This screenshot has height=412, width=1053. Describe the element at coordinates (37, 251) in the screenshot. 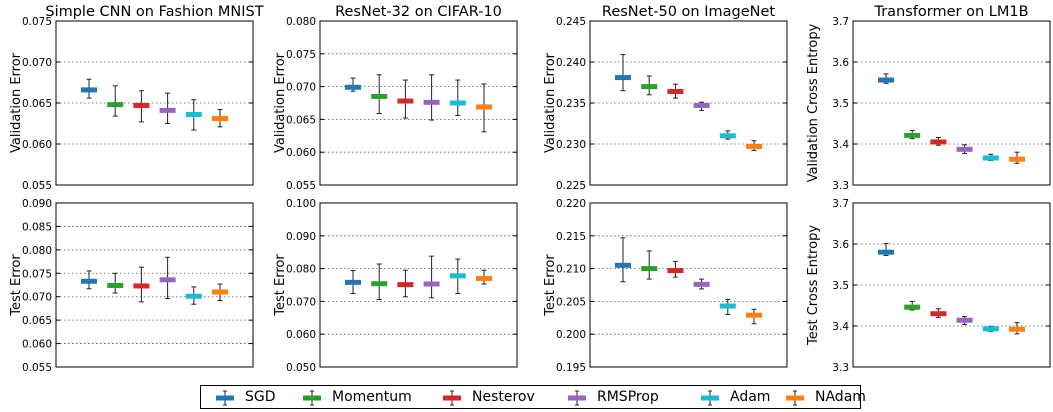

I see `y-tick-label: 0.080` at that location.